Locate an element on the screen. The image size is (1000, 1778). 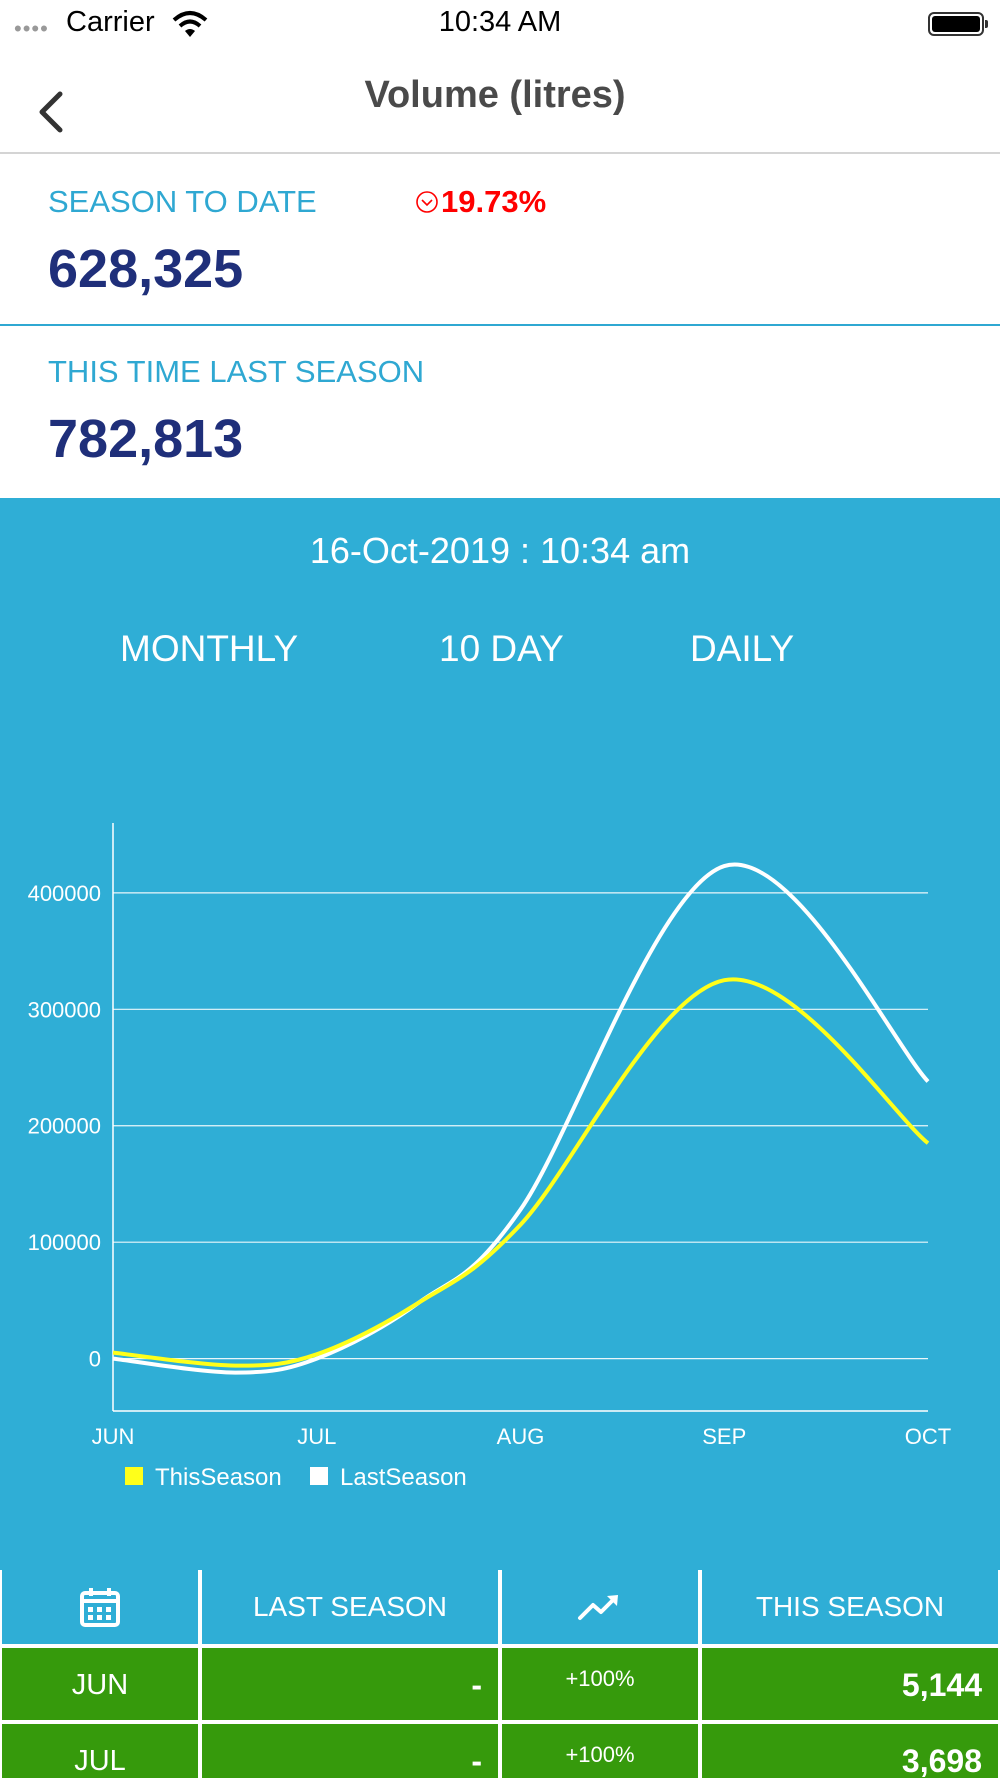
y-tick-label: 300000 is located at coordinates (64, 1009).